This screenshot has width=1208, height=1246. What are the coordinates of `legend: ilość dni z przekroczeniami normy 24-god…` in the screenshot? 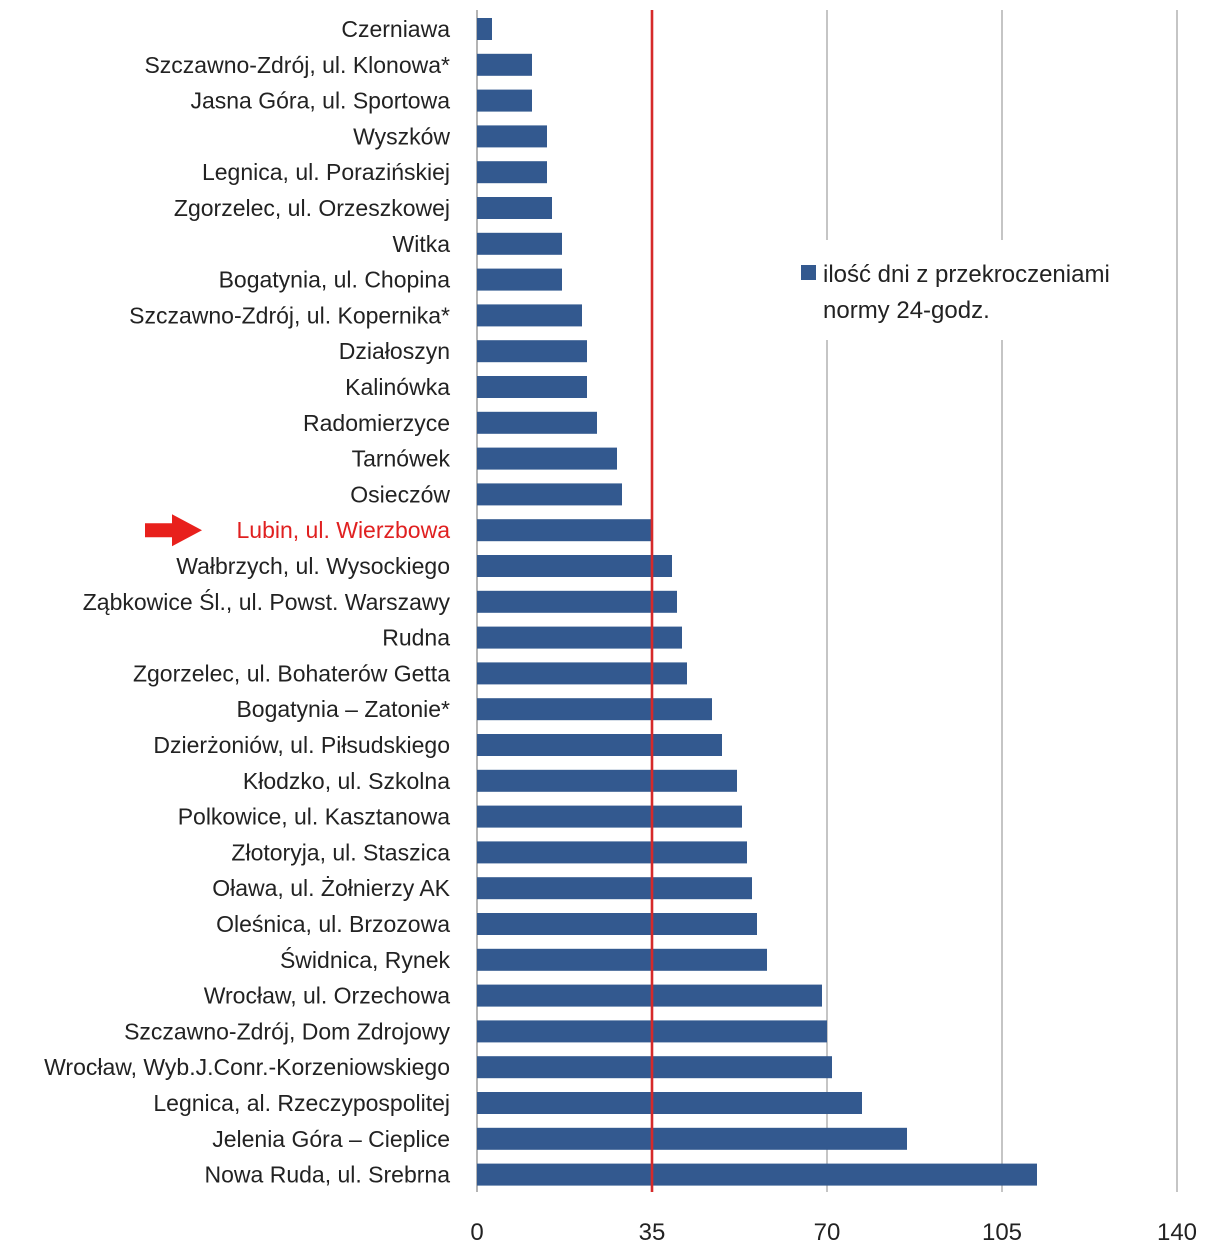 It's located at (985, 290).